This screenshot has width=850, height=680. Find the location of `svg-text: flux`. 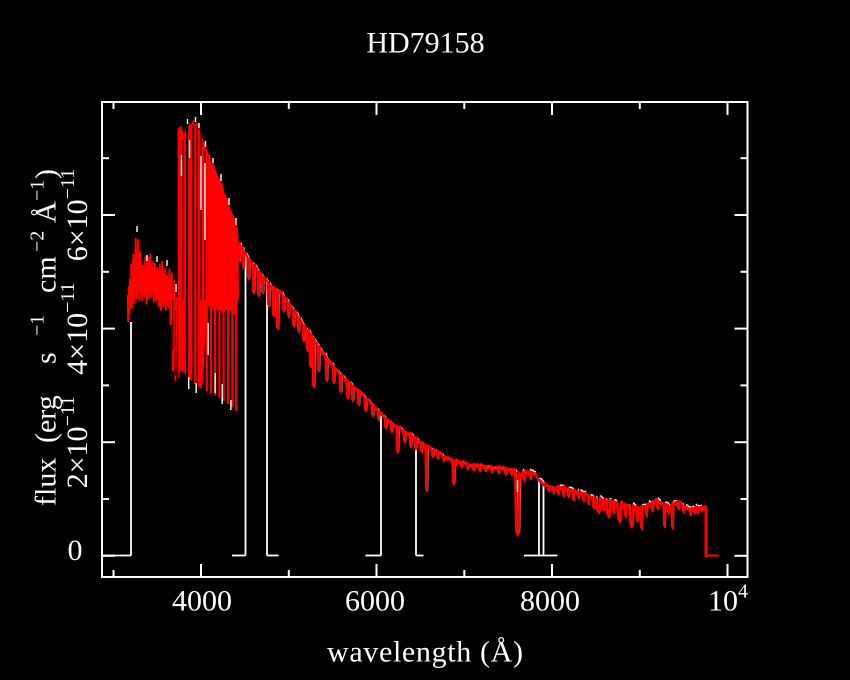

svg-text: flux is located at coordinates (46, 482).